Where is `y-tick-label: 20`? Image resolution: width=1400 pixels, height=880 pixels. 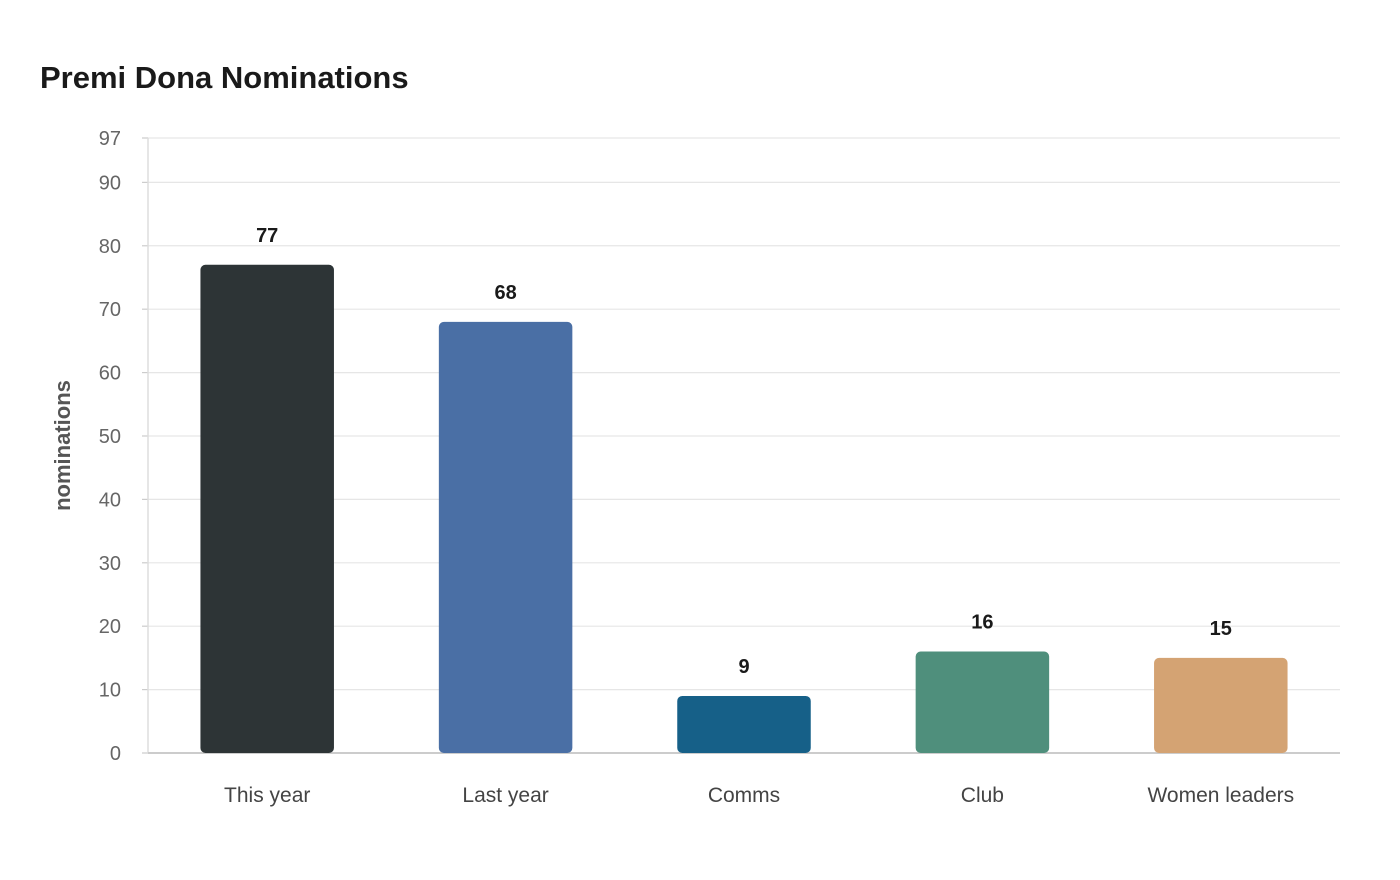 y-tick-label: 20 is located at coordinates (110, 627).